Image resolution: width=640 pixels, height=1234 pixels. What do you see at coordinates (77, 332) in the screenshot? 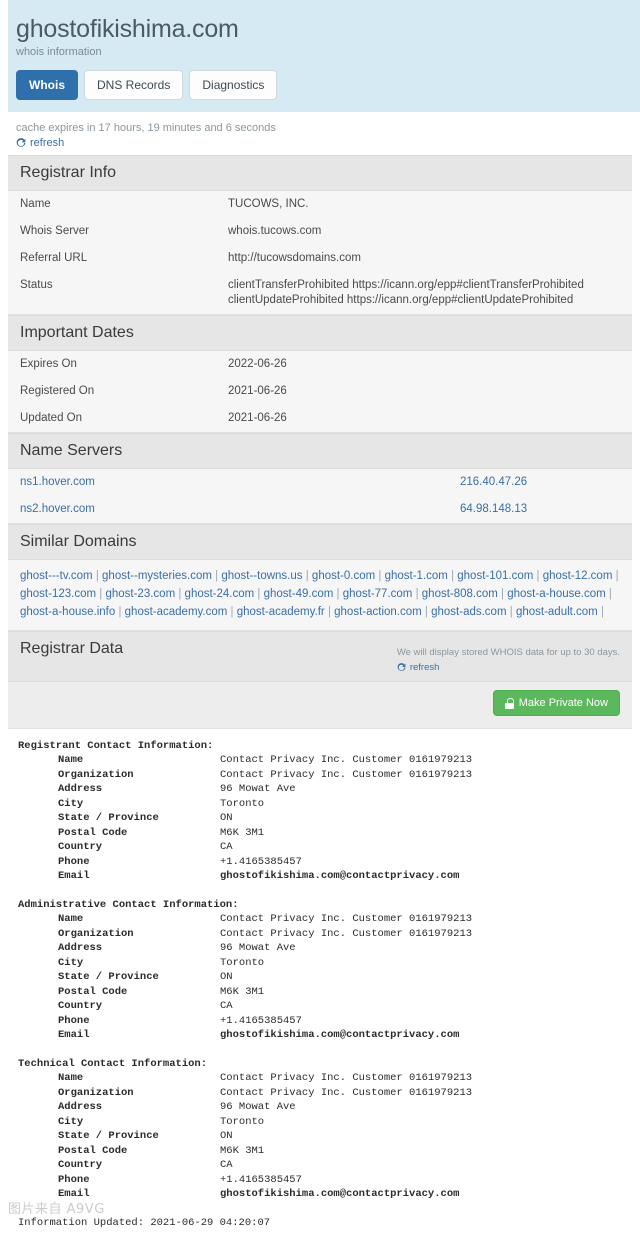
I see `important-dates-title: Important Dates` at bounding box center [77, 332].